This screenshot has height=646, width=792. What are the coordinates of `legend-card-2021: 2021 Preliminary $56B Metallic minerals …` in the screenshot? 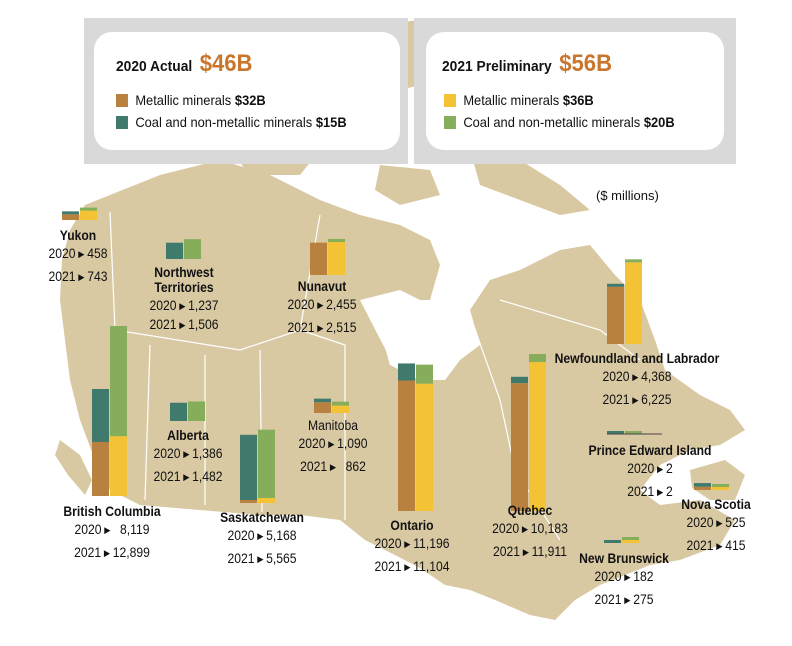 It's located at (575, 91).